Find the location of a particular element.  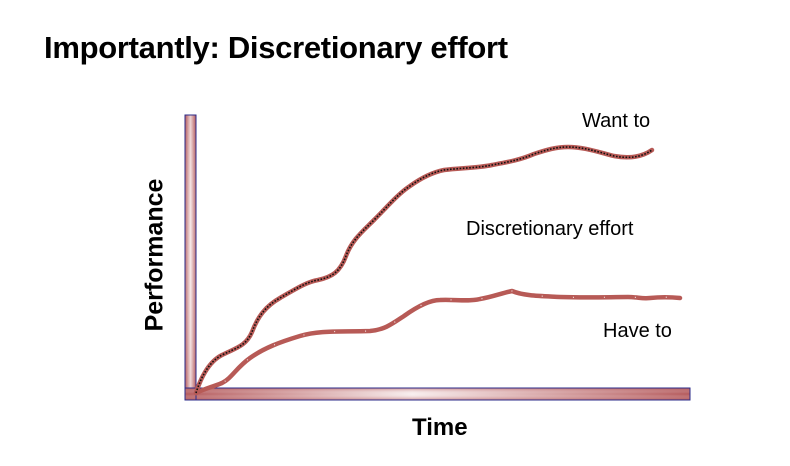

slide-title: Importantly: Discretionary effort is located at coordinates (276, 47).